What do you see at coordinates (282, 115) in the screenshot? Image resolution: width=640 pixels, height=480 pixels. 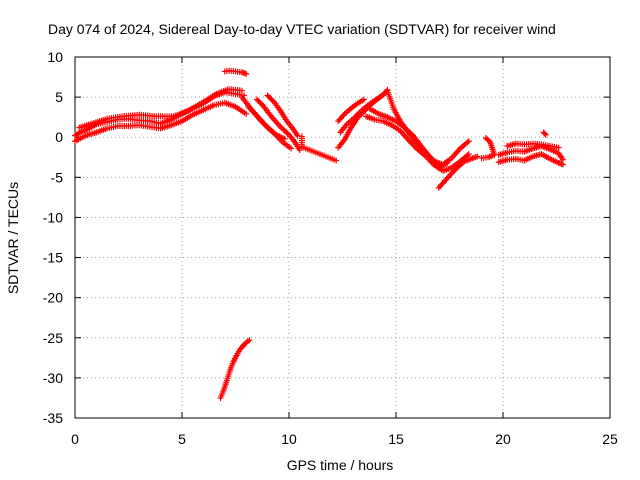 I see `series-descent-d` at bounding box center [282, 115].